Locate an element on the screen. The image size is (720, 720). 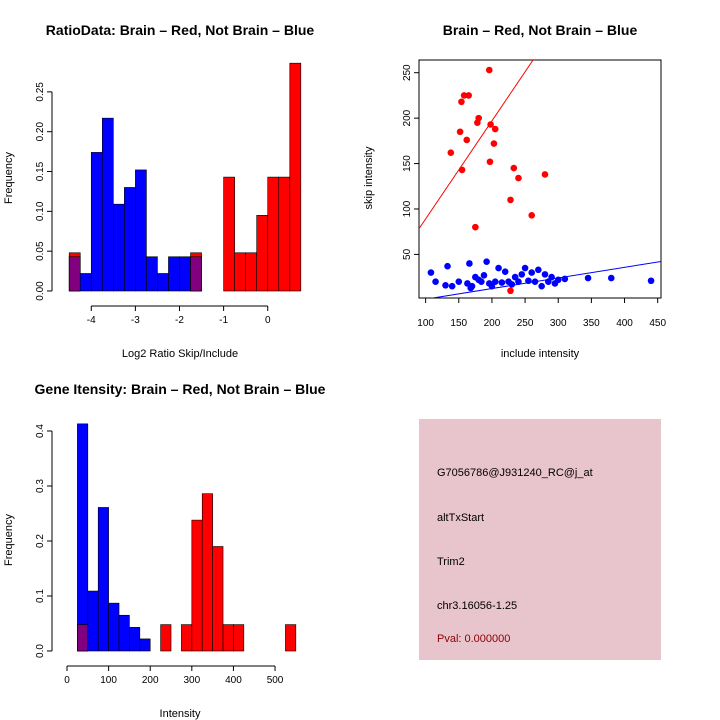
ratio-histogram-xlabel: Log2 Ratio Skip/Include is located at coordinates (180, 354).